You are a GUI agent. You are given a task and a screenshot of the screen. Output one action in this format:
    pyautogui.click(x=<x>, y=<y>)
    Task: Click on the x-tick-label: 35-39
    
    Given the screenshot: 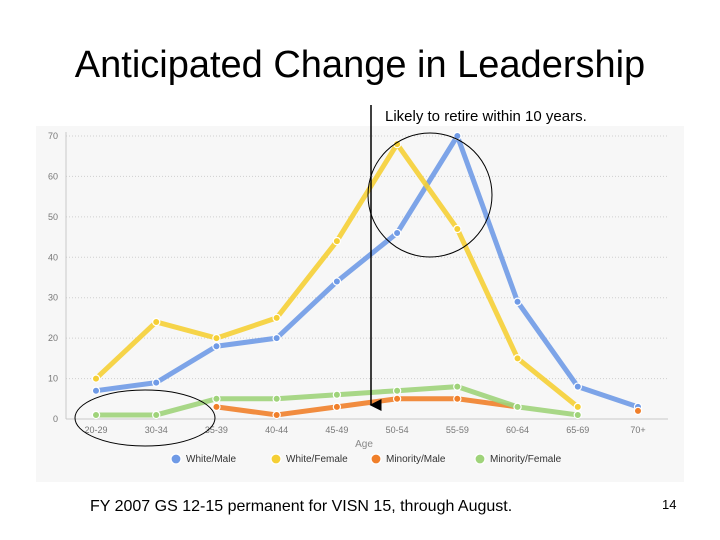 What is the action you would take?
    pyautogui.click(x=216, y=430)
    